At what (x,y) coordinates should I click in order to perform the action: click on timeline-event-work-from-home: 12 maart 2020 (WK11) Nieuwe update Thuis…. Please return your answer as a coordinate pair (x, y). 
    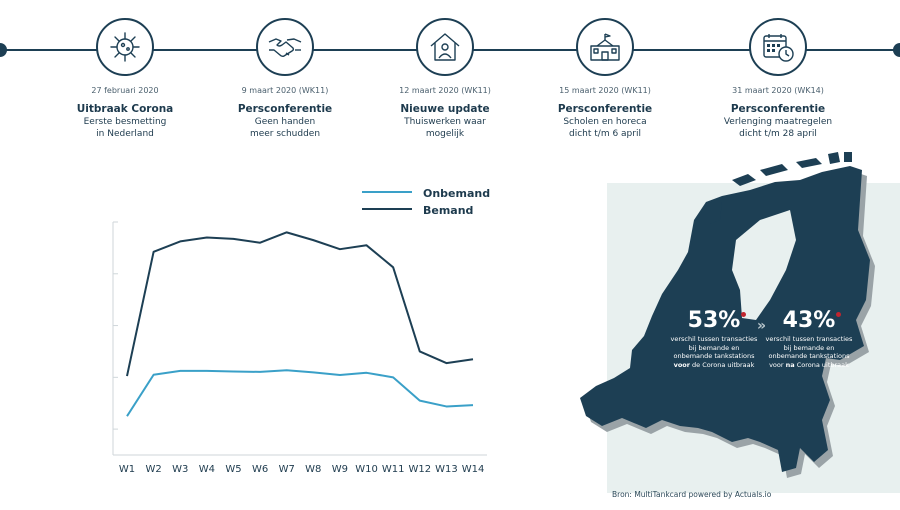
    Looking at the image, I should click on (445, 79).